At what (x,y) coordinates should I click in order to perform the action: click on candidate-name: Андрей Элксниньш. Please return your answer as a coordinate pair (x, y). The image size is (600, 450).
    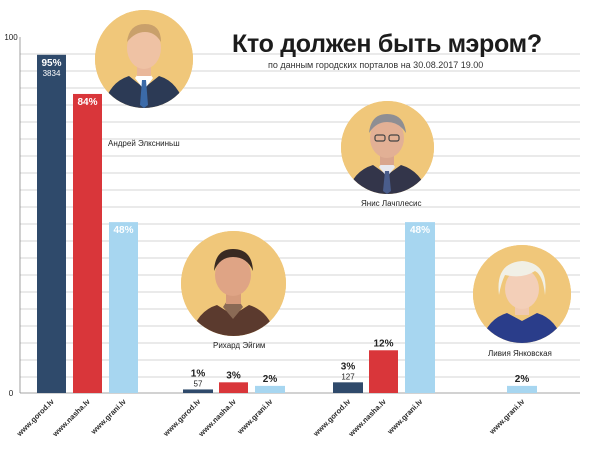
    Looking at the image, I should click on (144, 143).